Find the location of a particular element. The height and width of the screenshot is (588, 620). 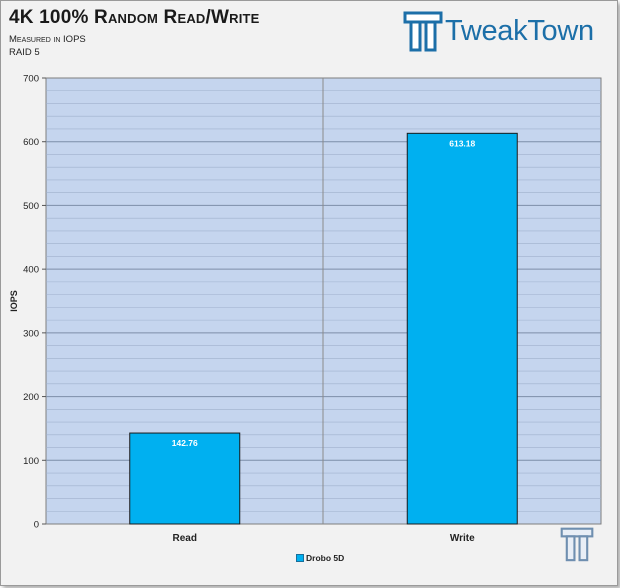

y-tick-label: 400 is located at coordinates (31, 270).